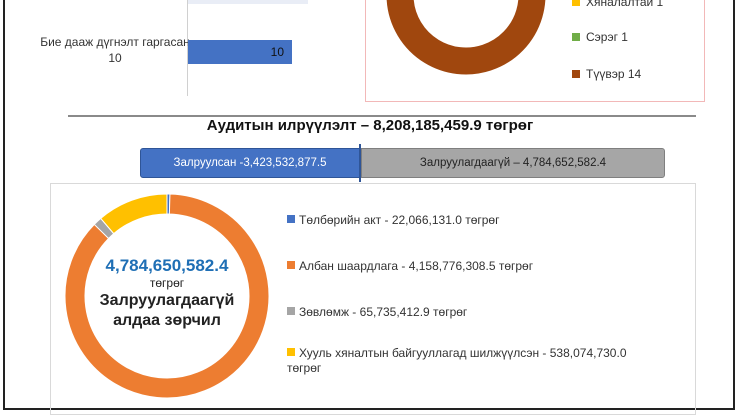 The image size is (740, 415). Describe the element at coordinates (614, 74) in the screenshot. I see `legend-label: Түүвэр 14` at that location.